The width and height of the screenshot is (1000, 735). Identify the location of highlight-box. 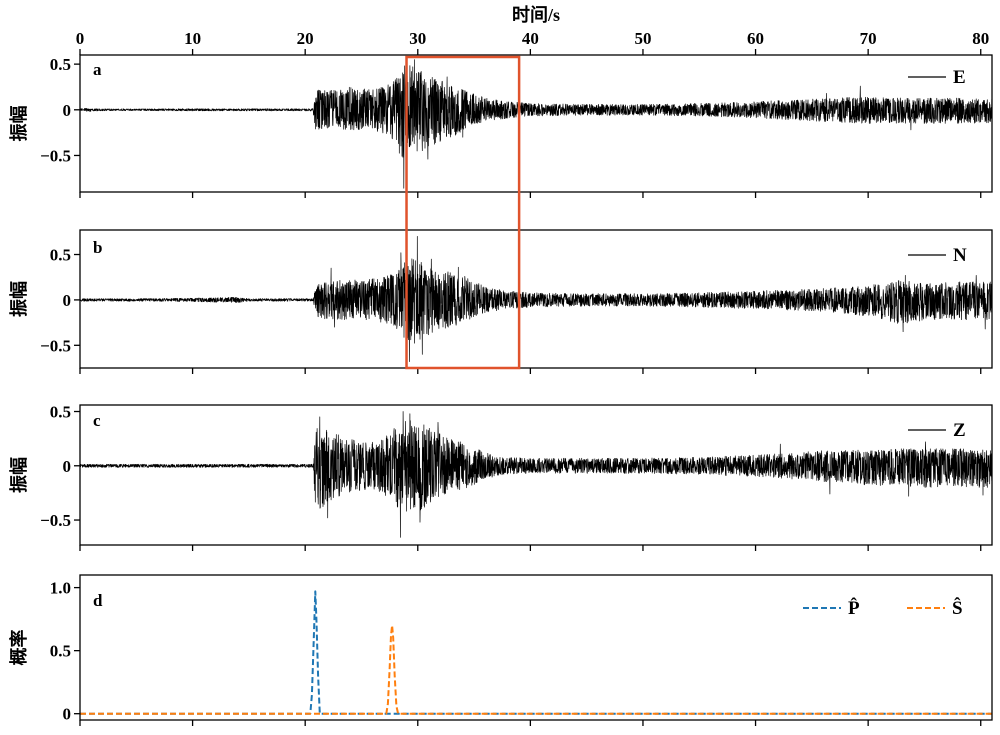
(463, 212).